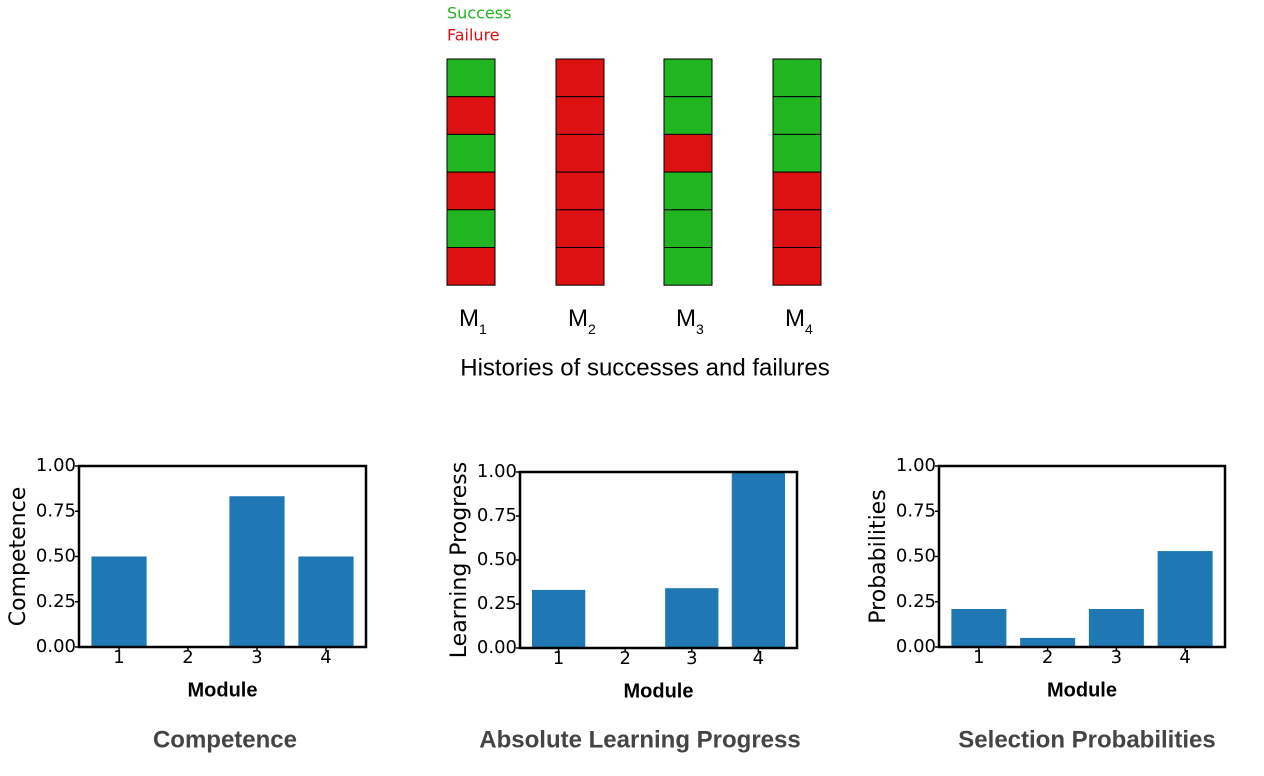 The width and height of the screenshot is (1264, 776). I want to click on module-label: M3, so click(690, 320).